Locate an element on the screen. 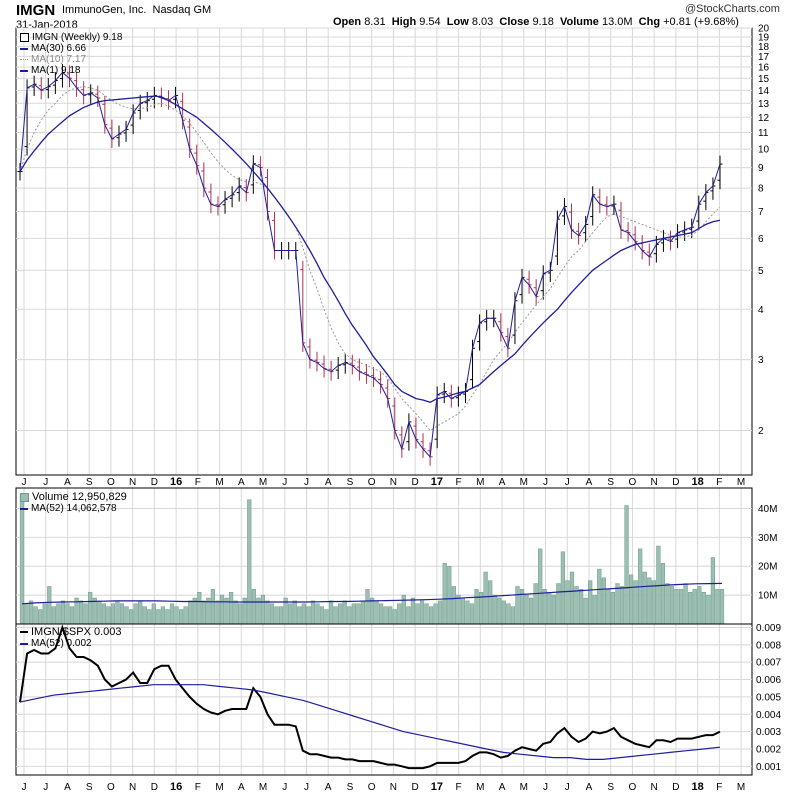 This screenshot has height=795, width=800. x-tick-label-bottom: 16 is located at coordinates (176, 787).